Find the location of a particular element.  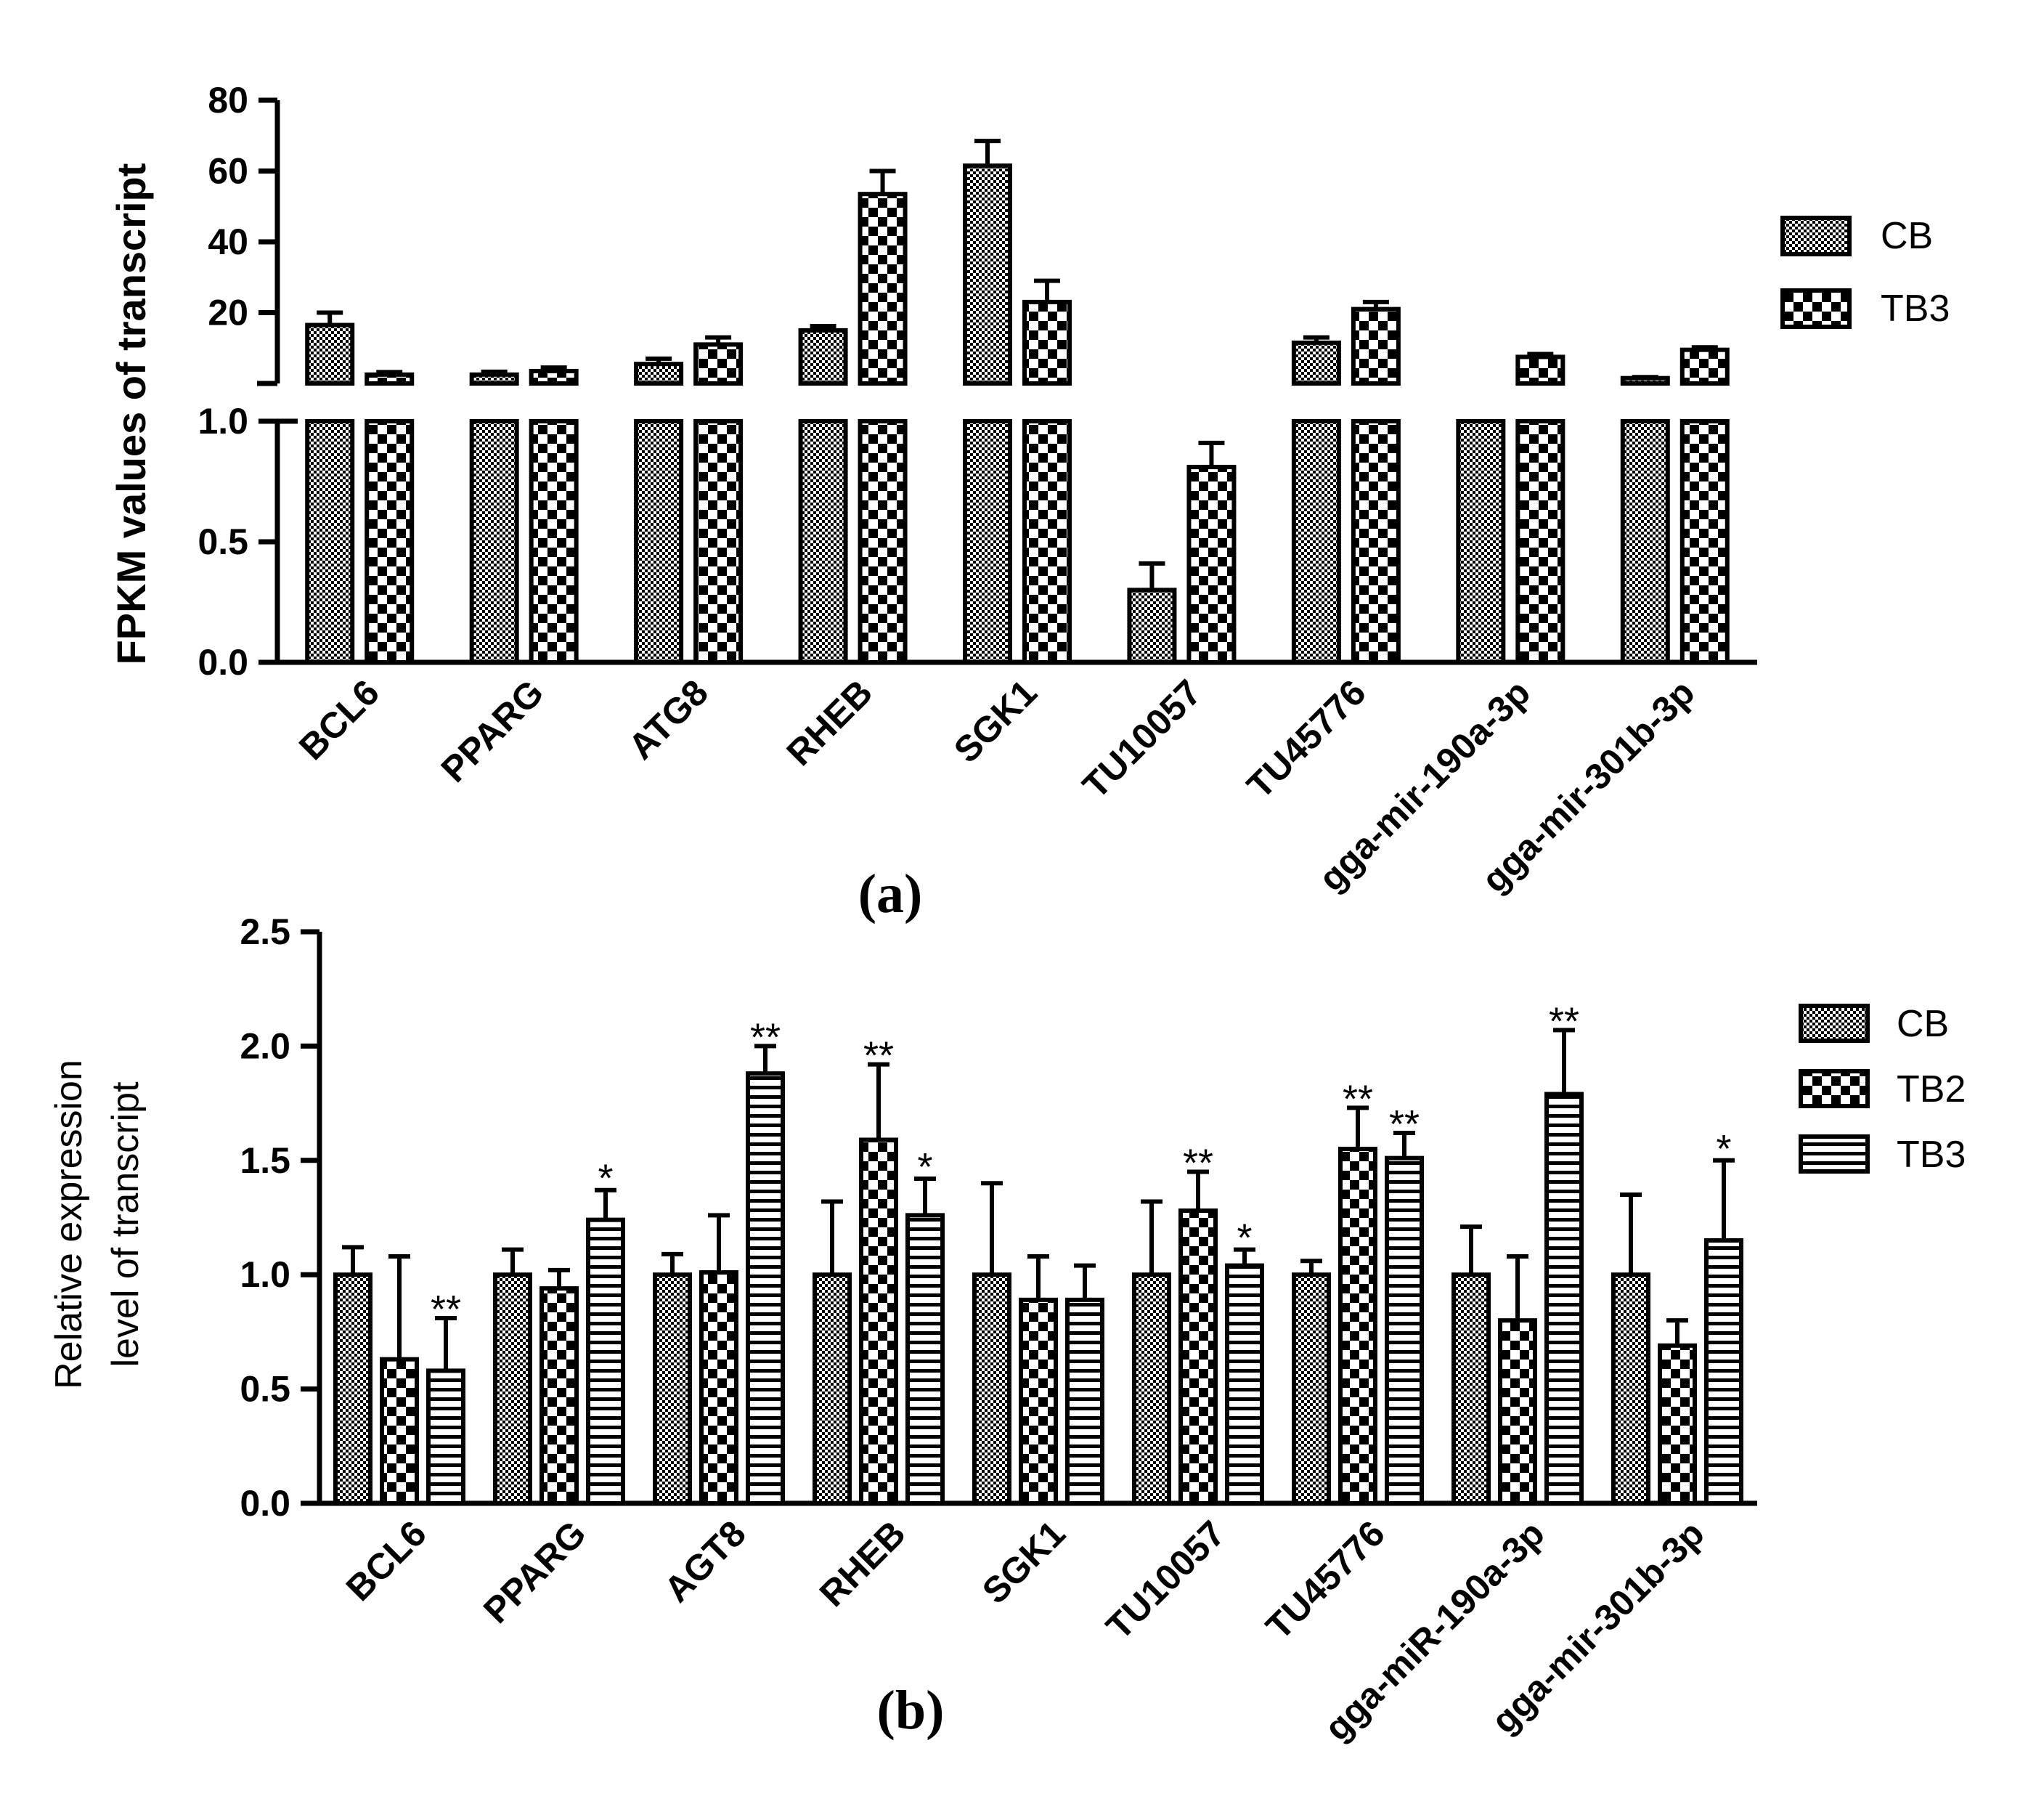

legend-label-tb2: TB2 is located at coordinates (1931, 1089).